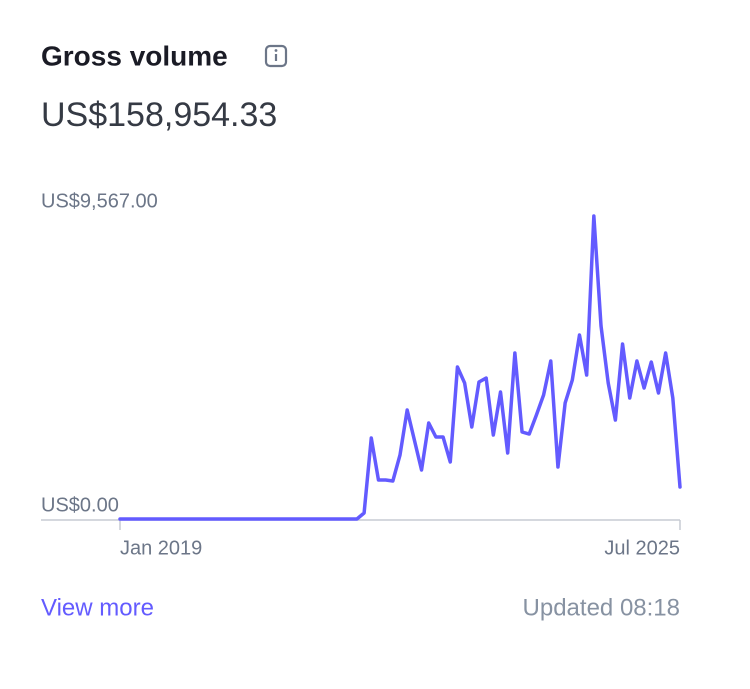 The width and height of the screenshot is (750, 689). I want to click on x-tick-label: Jul 2025, so click(642, 548).